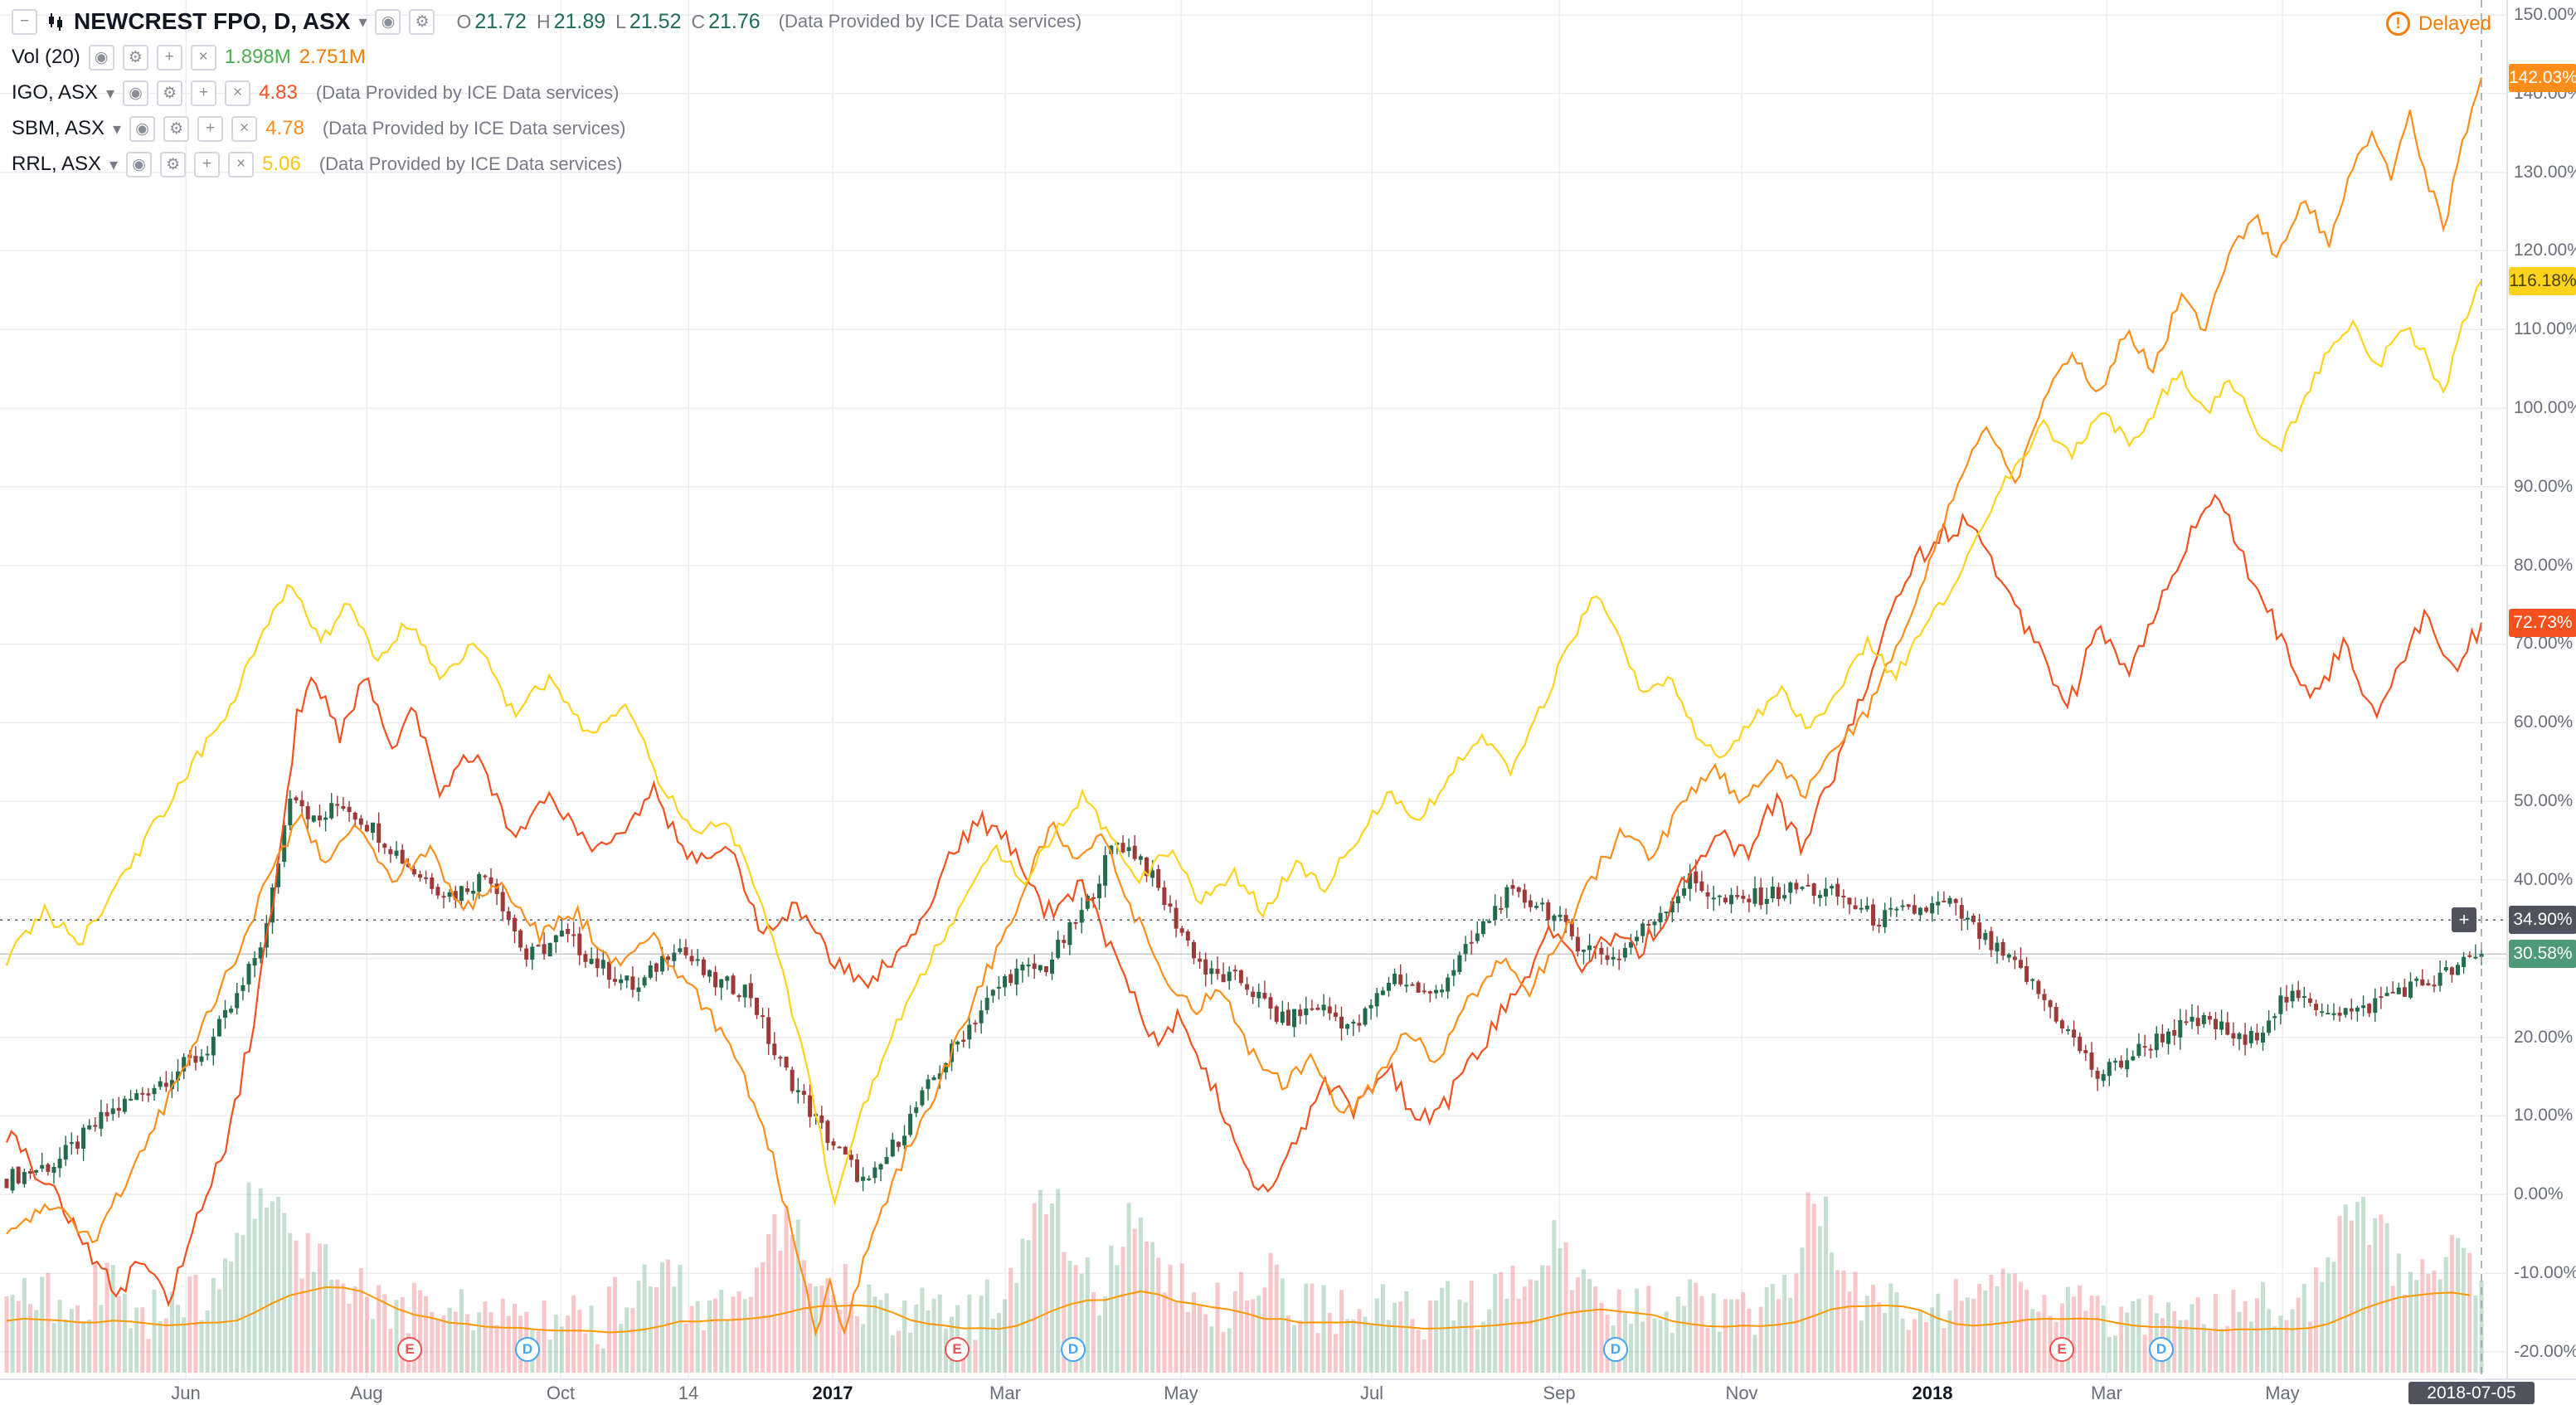 This screenshot has width=2576, height=1405. What do you see at coordinates (2543, 281) in the screenshot?
I see `price-badge: 116.18%` at bounding box center [2543, 281].